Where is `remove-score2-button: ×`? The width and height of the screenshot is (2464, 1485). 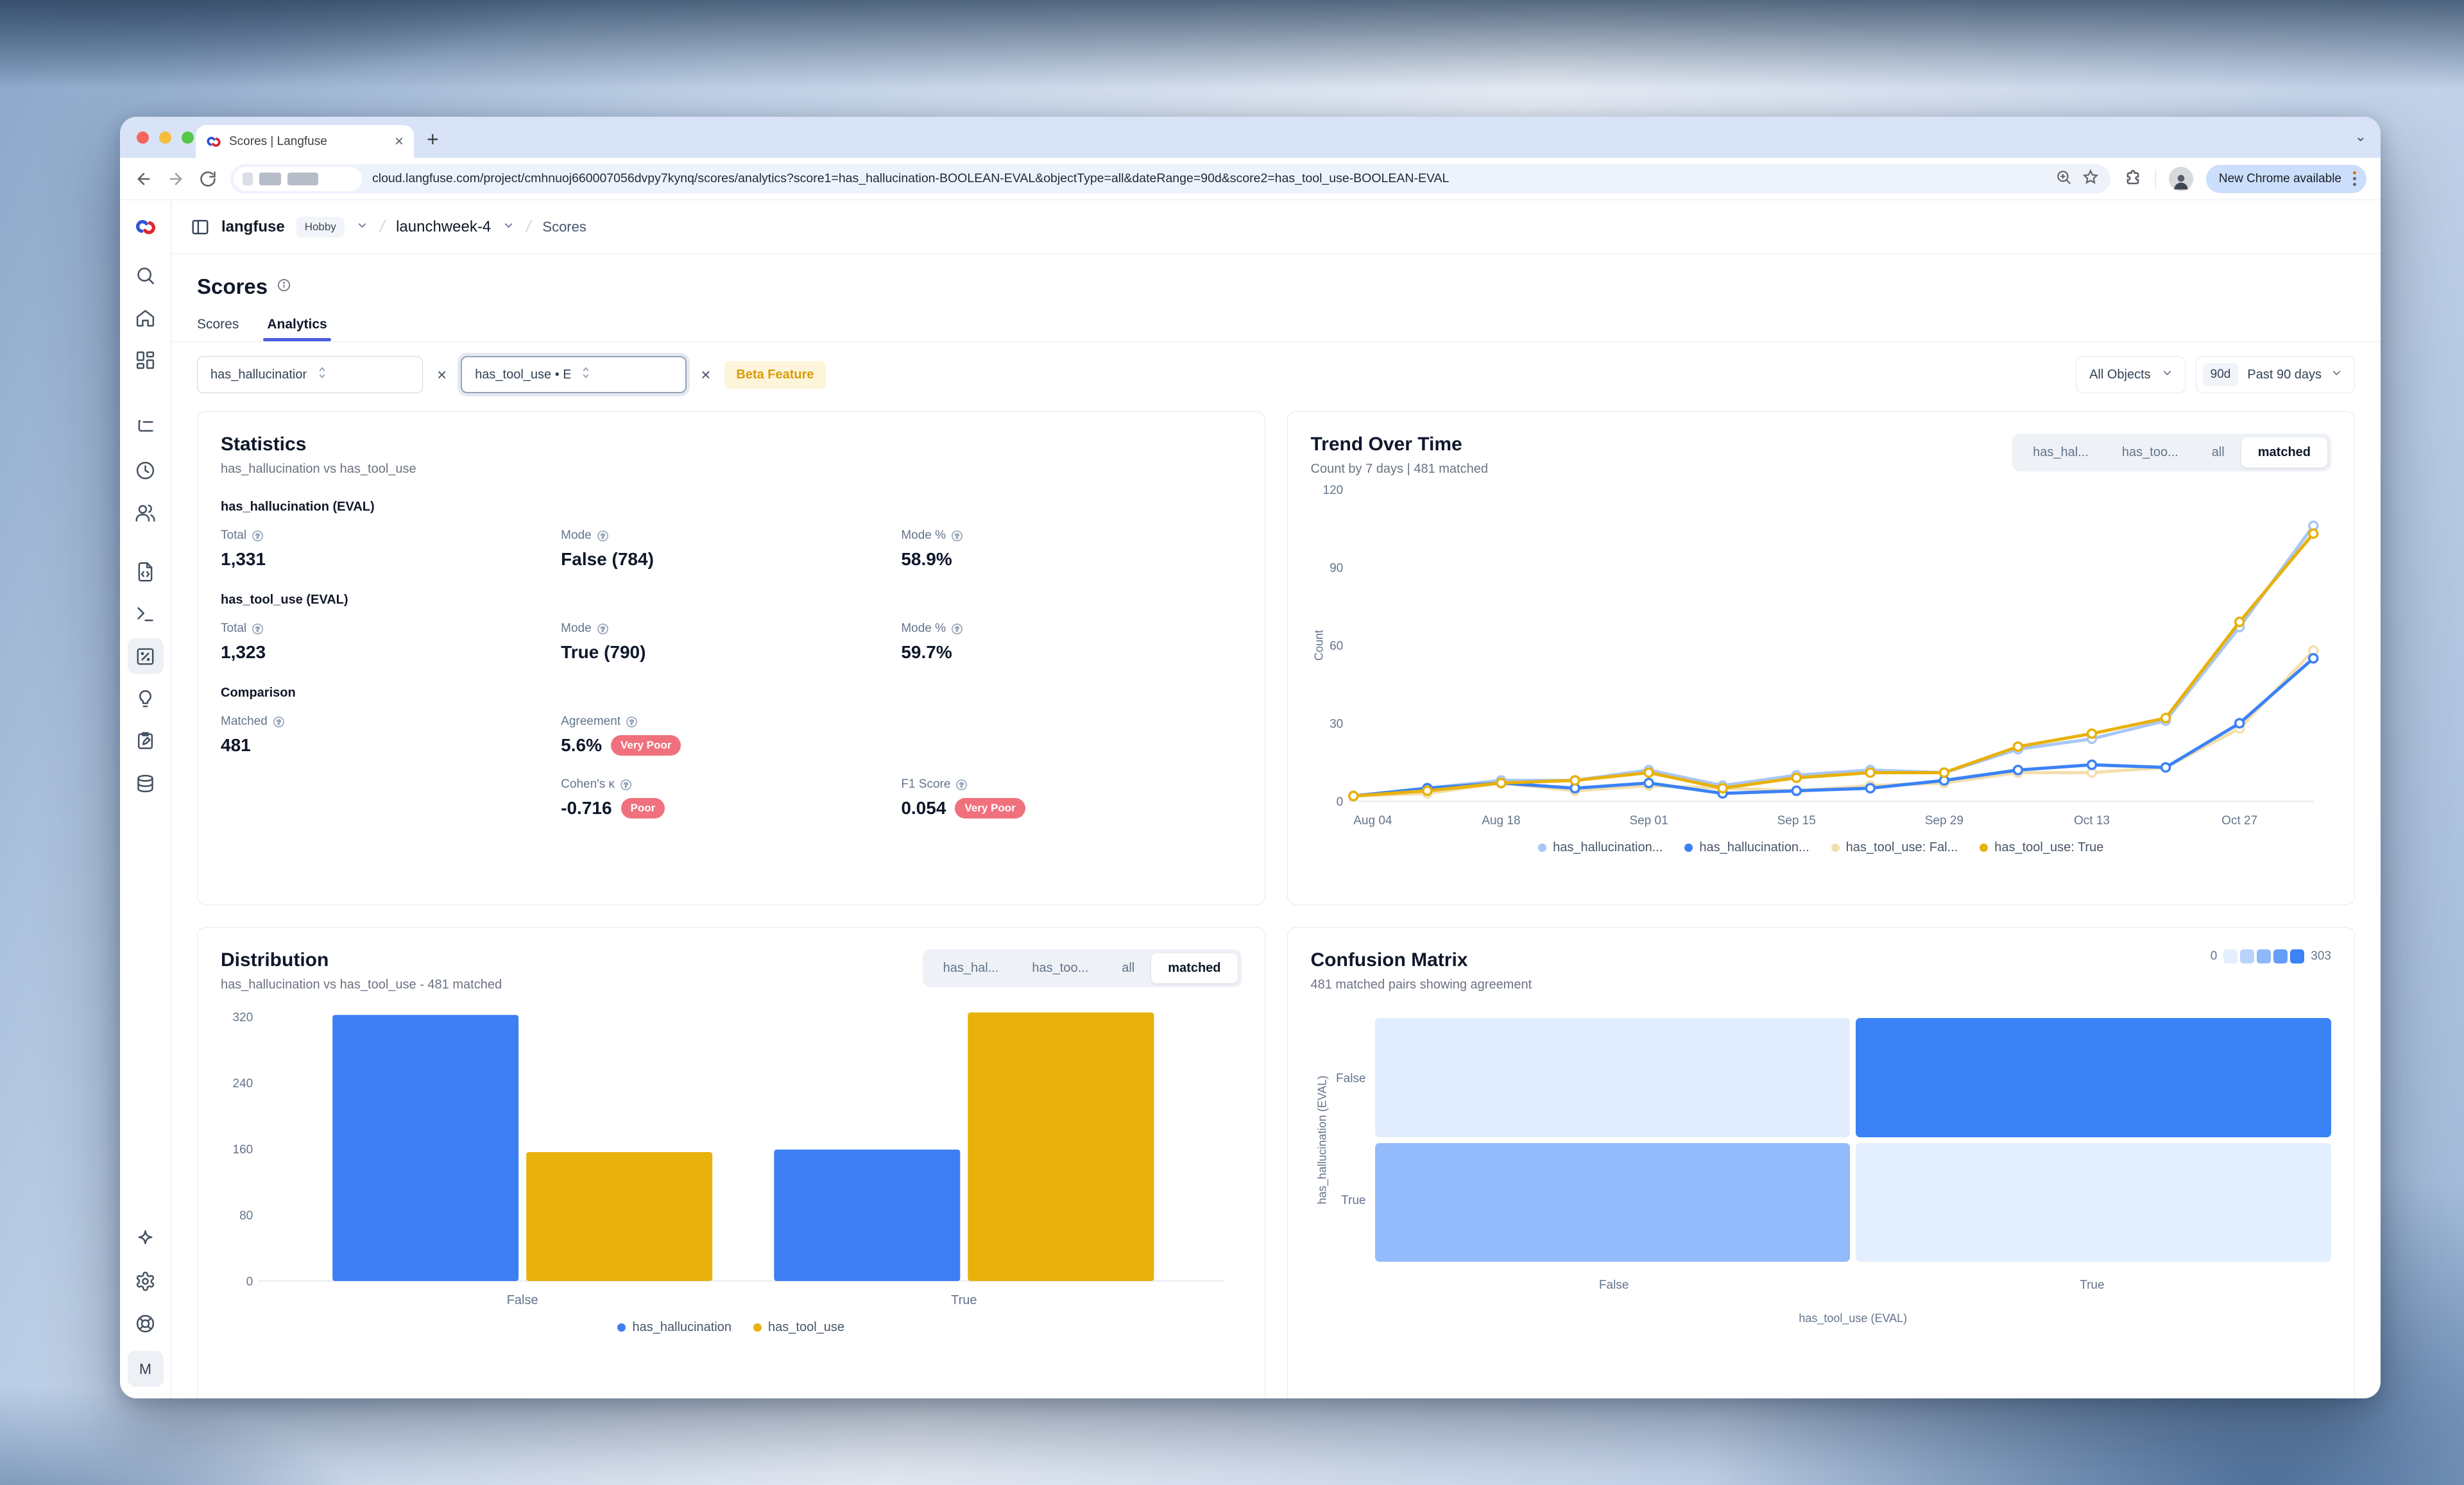 remove-score2-button: × is located at coordinates (706, 374).